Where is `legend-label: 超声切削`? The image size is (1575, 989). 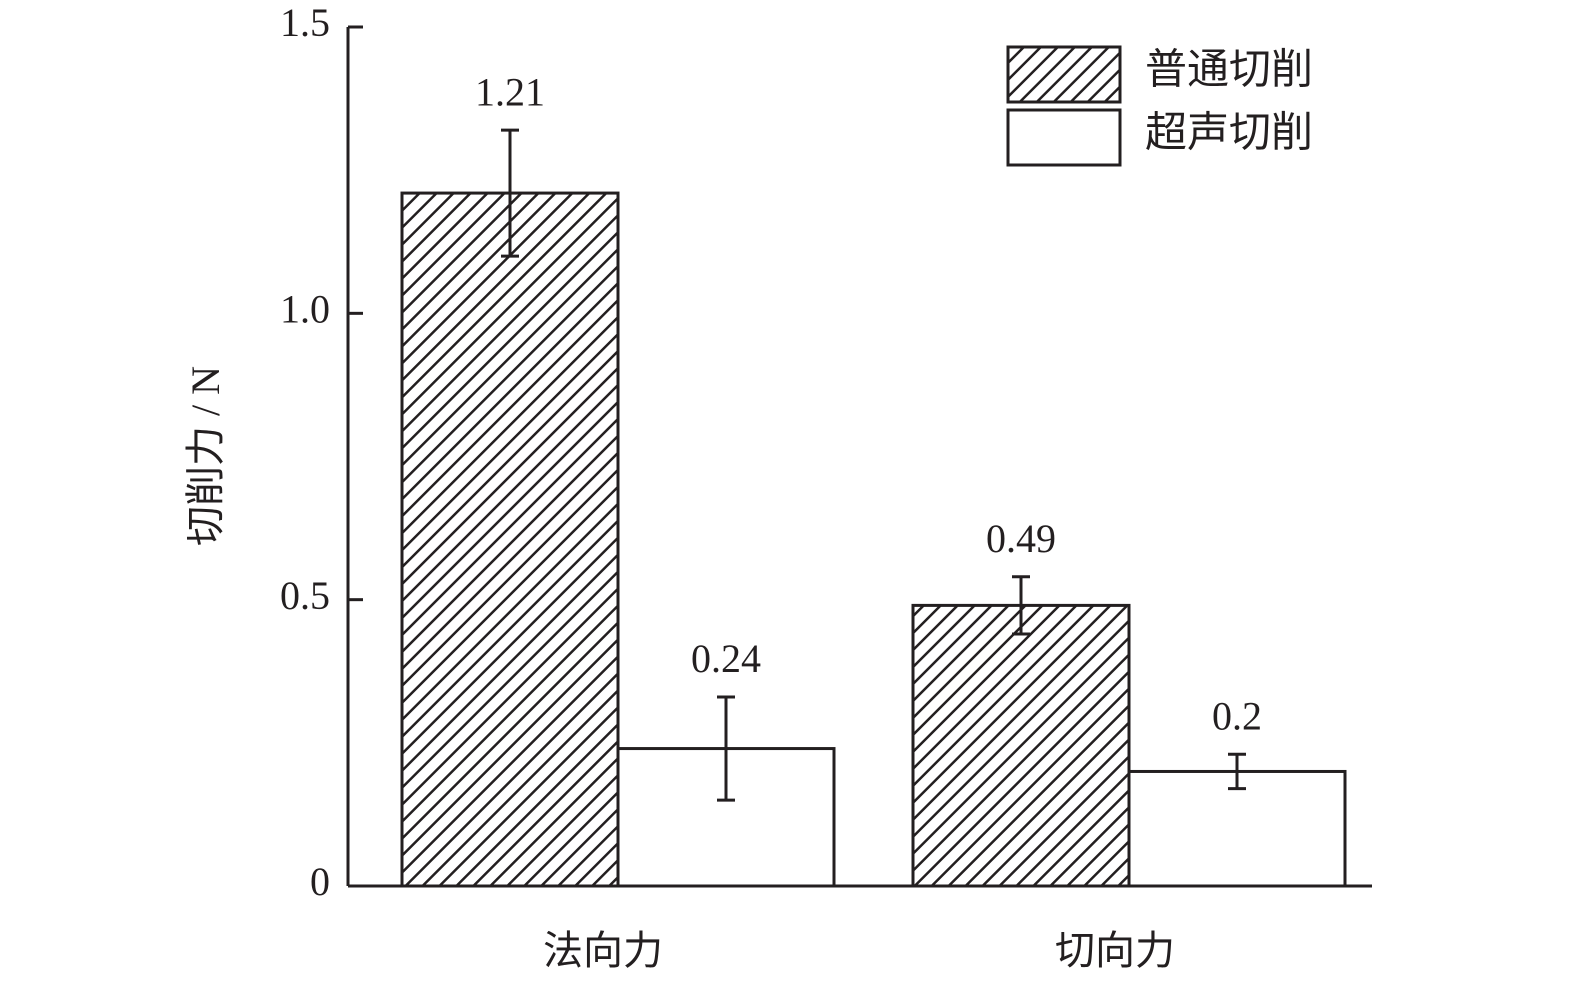 legend-label: 超声切削 is located at coordinates (1229, 134).